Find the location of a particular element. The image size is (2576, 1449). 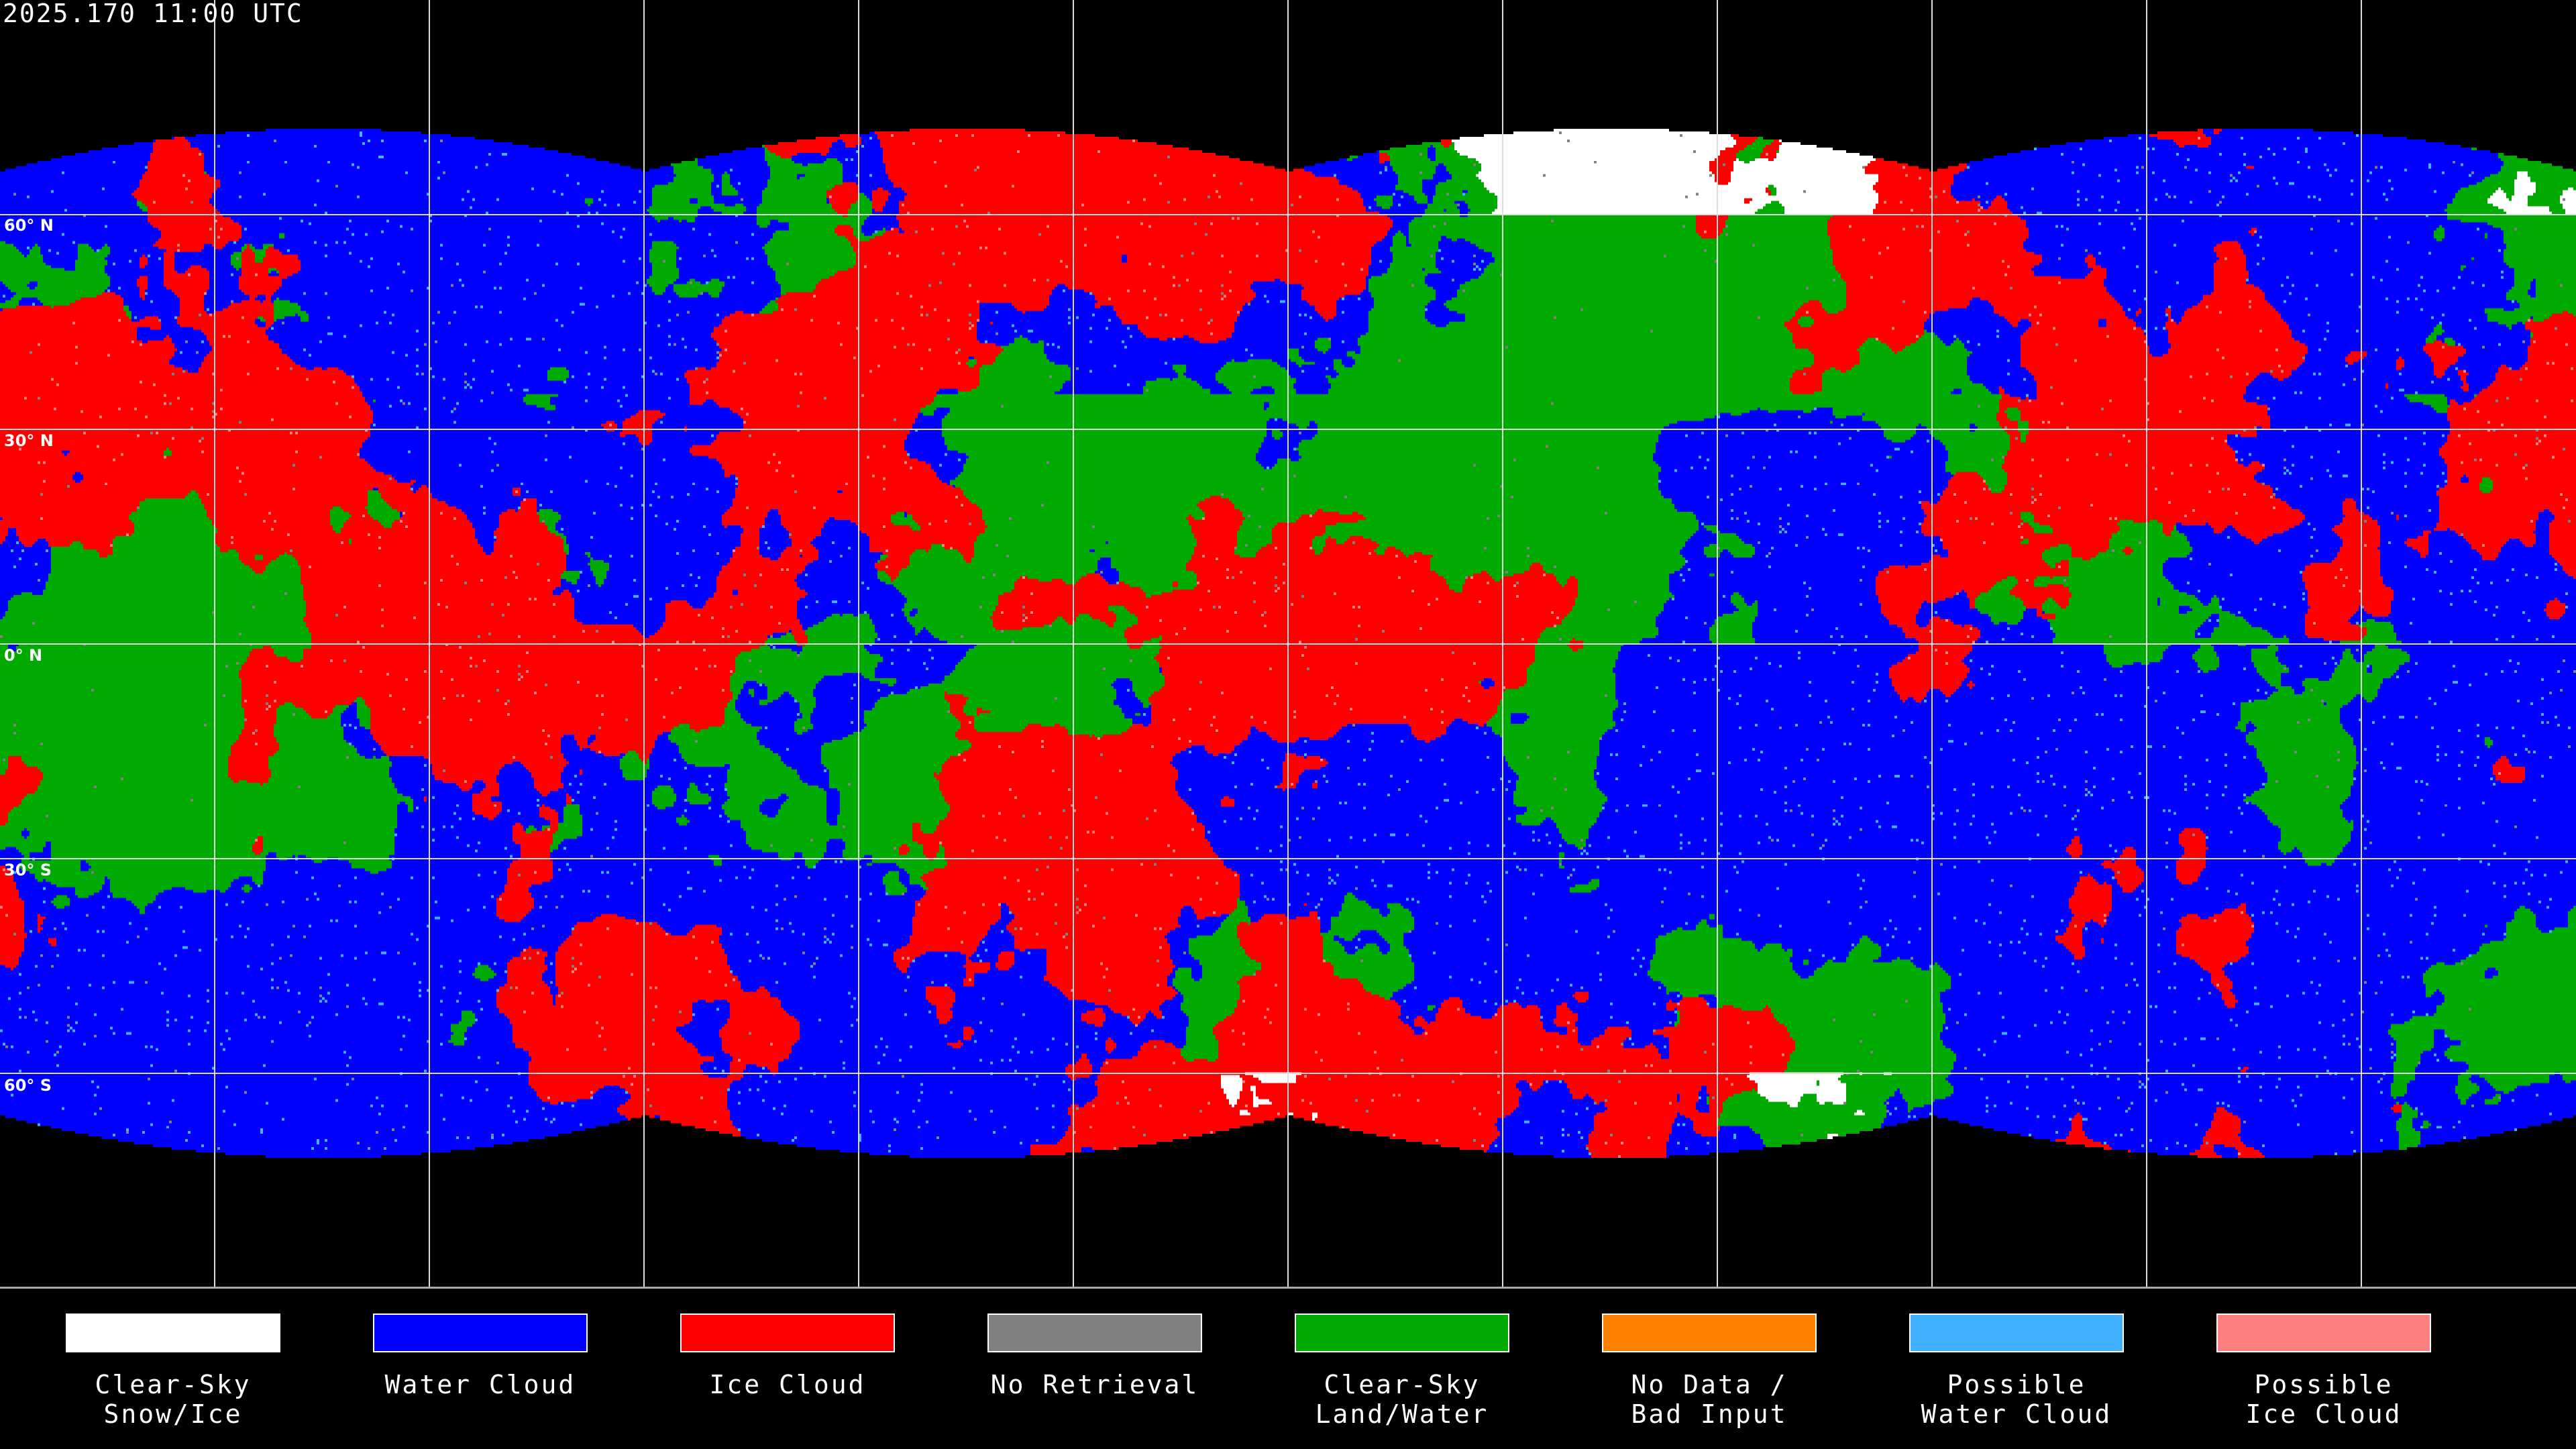

lat-label-30s: 30° S is located at coordinates (28, 870).